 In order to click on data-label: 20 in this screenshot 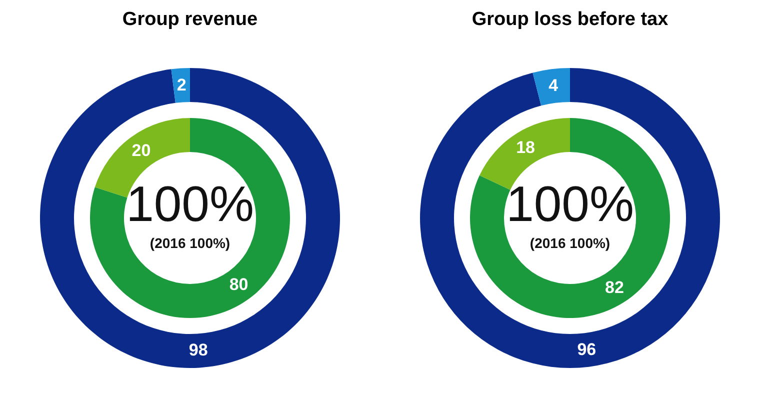, I will do `click(141, 150)`.